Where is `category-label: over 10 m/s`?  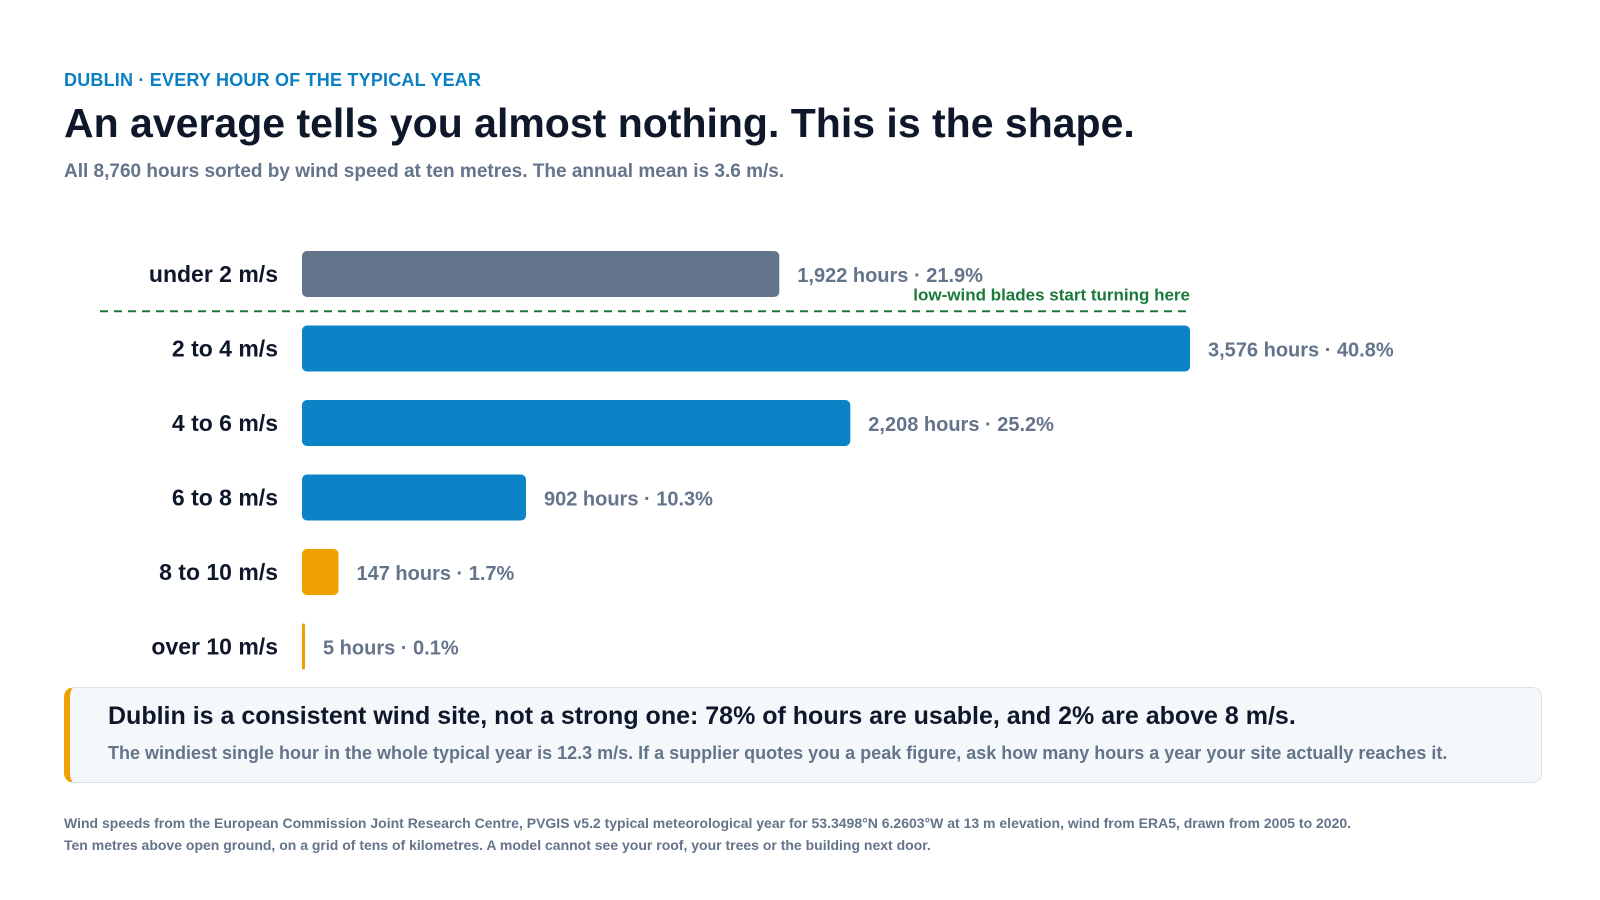
category-label: over 10 m/s is located at coordinates (214, 647).